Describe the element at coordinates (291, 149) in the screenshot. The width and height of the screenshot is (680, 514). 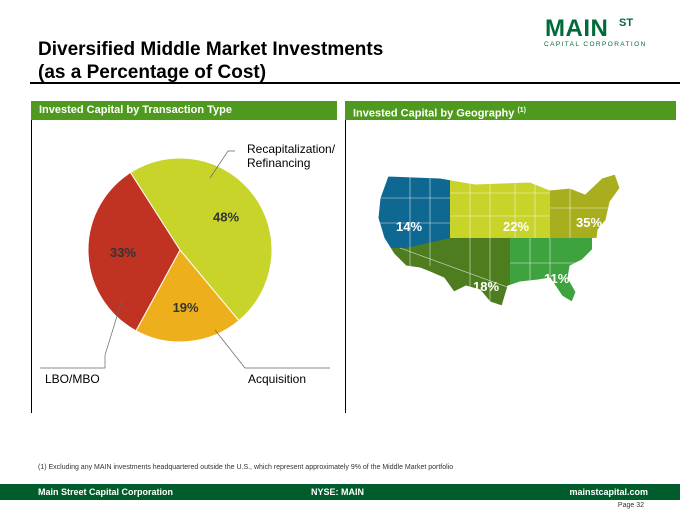
I see `recap-label-line1: Recapitalization/` at that location.